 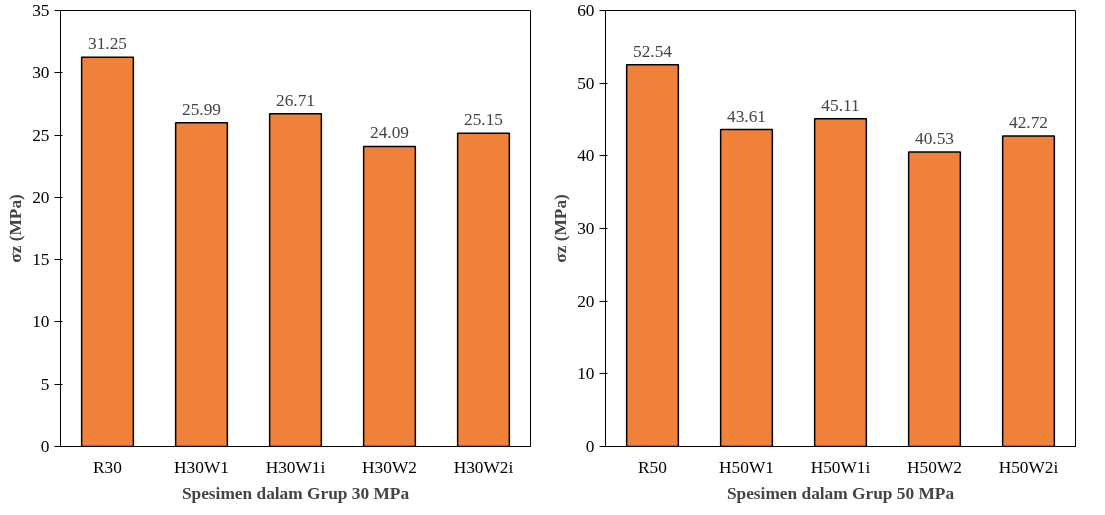 I want to click on data-label: 31.25, so click(x=108, y=44).